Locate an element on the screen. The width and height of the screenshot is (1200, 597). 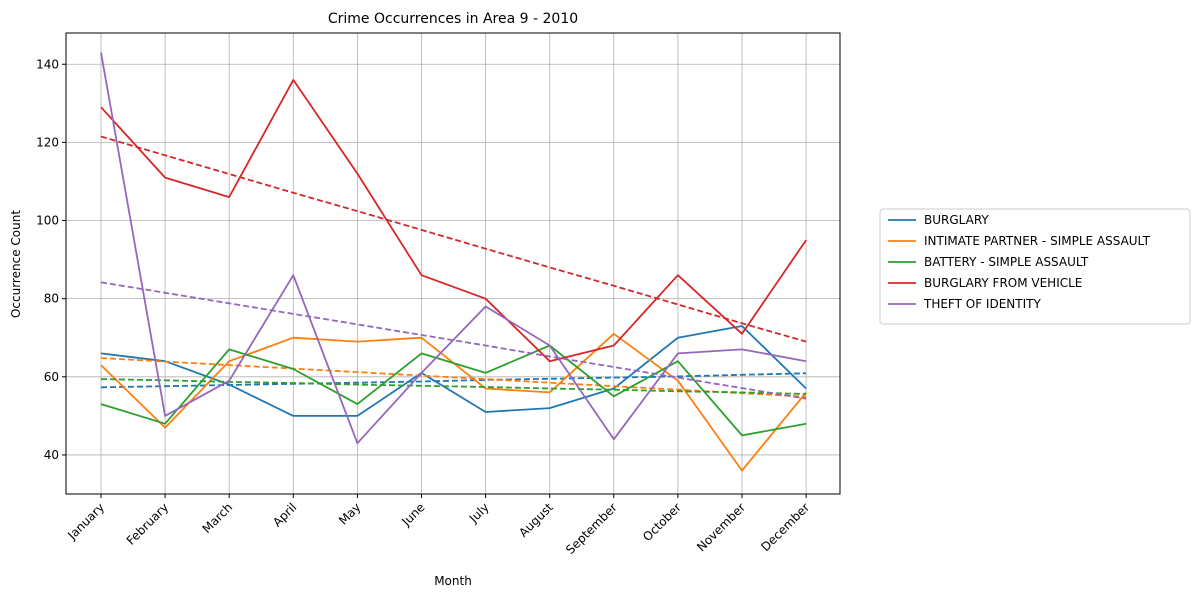
legend-label: INTIMATE PARTNER - SIMPLE ASSAULT is located at coordinates (1037, 241).